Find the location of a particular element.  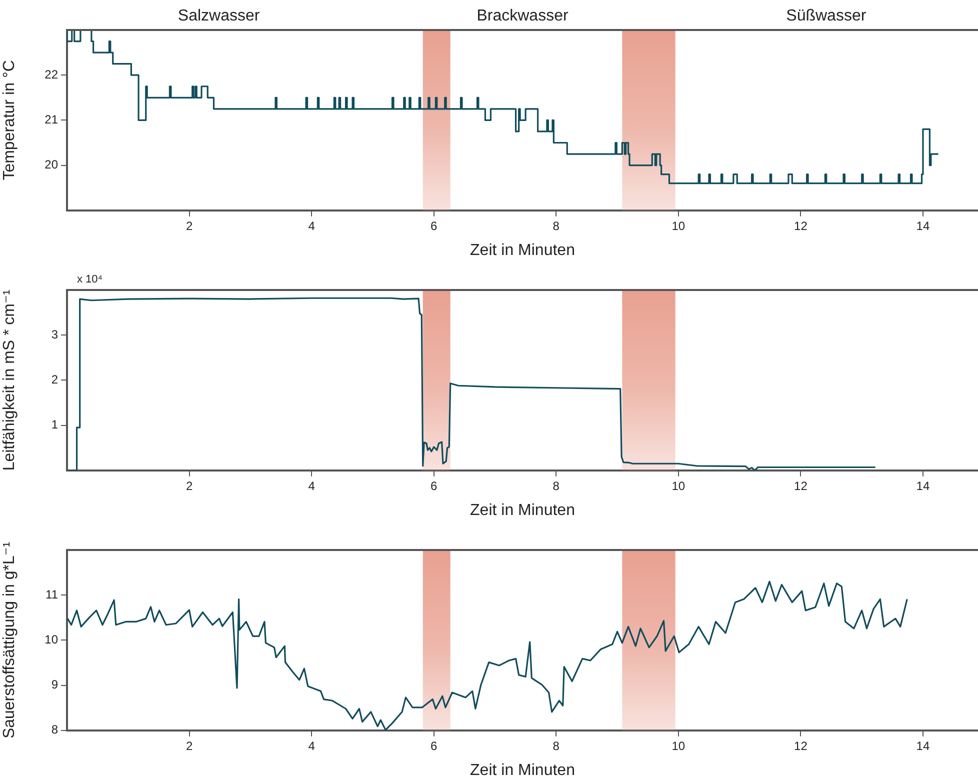

y-axis-title: Temperatur in °C is located at coordinates (9, 120).